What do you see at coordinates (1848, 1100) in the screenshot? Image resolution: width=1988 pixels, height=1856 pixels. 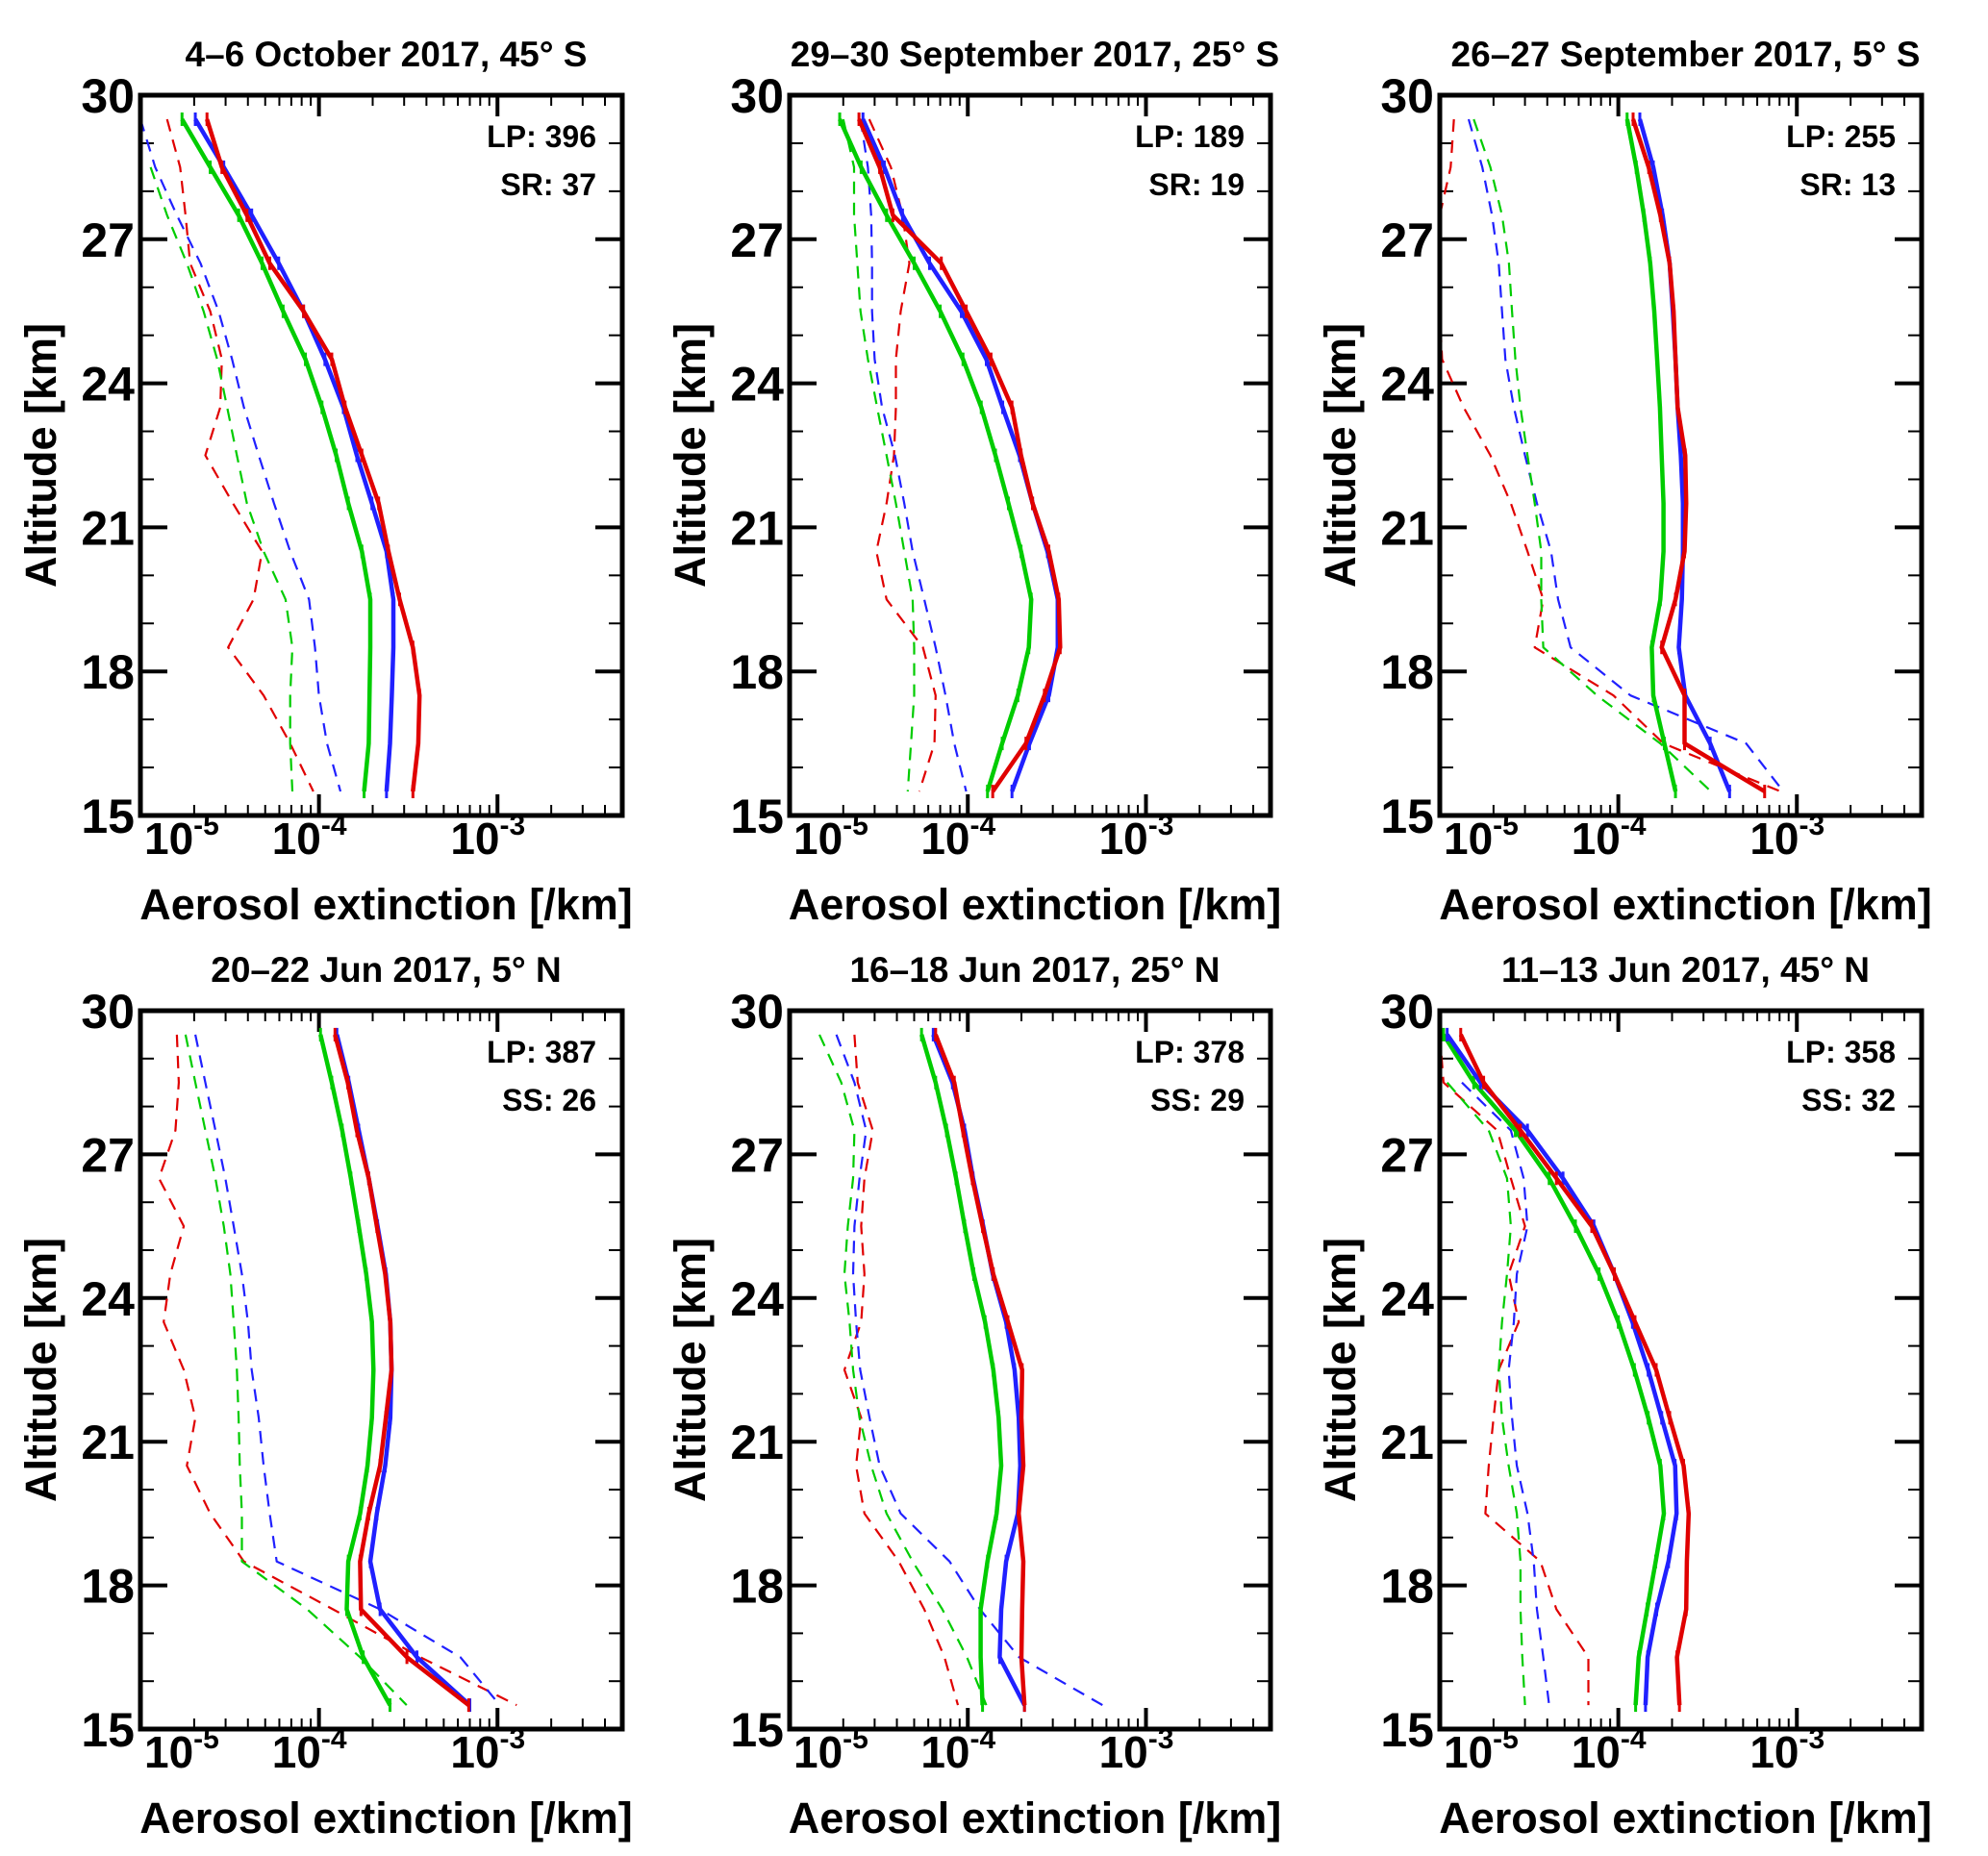 I see `annotation-label: SS: 32` at bounding box center [1848, 1100].